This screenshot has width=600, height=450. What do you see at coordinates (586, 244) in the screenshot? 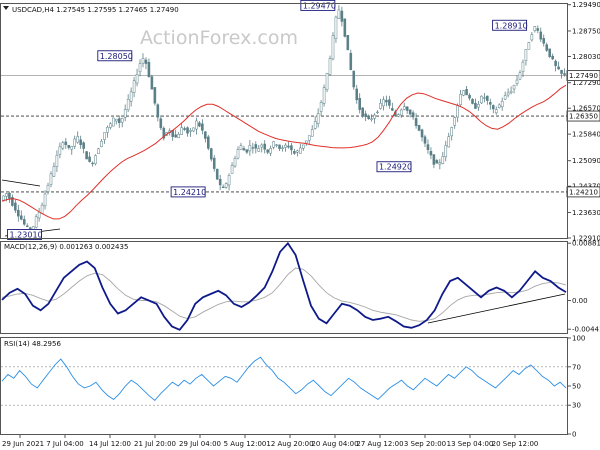
I see `y-tick-label: 0.008816` at bounding box center [586, 244].